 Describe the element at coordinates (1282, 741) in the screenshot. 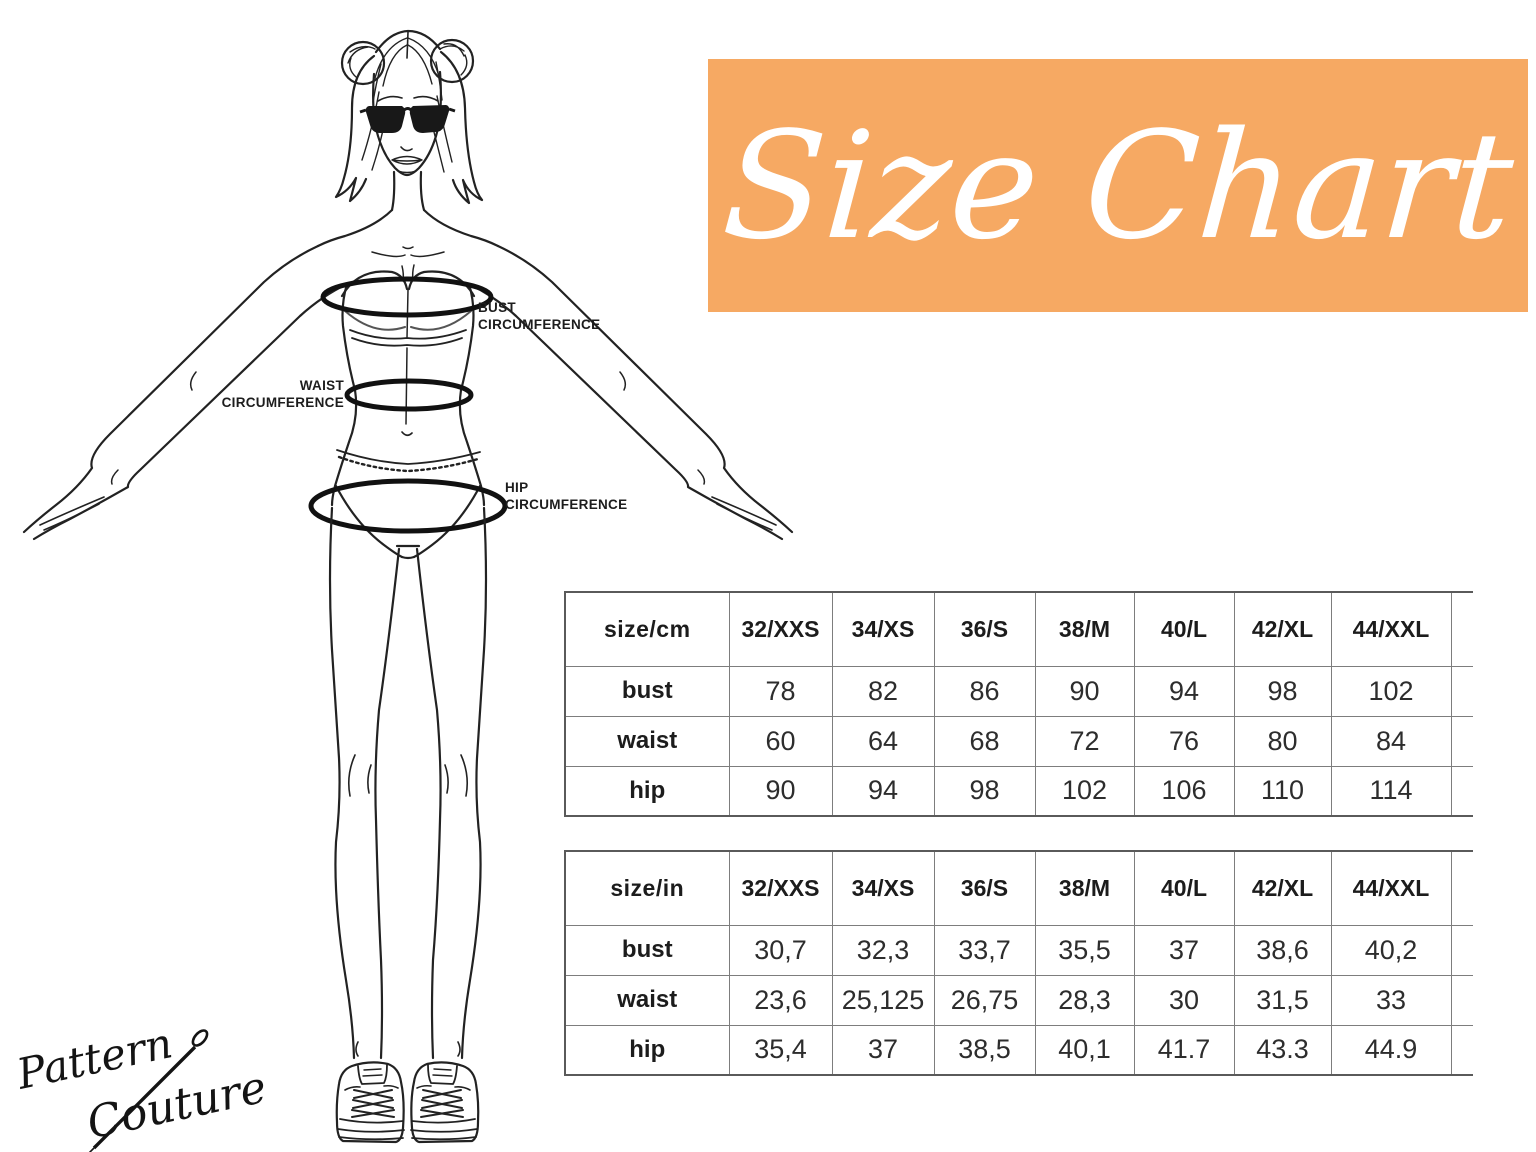

I see `cell-value: 80` at that location.